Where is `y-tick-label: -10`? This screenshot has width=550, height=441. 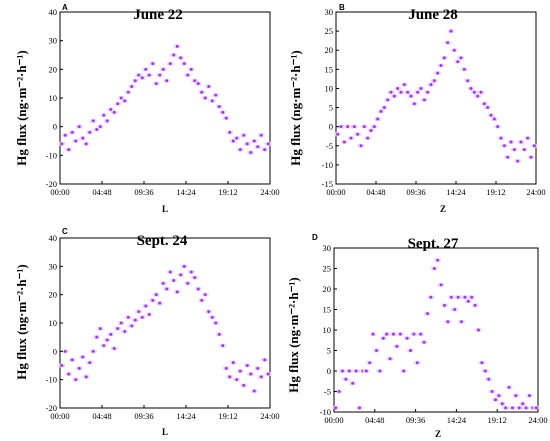 y-tick-label: -10 is located at coordinates (325, 412).